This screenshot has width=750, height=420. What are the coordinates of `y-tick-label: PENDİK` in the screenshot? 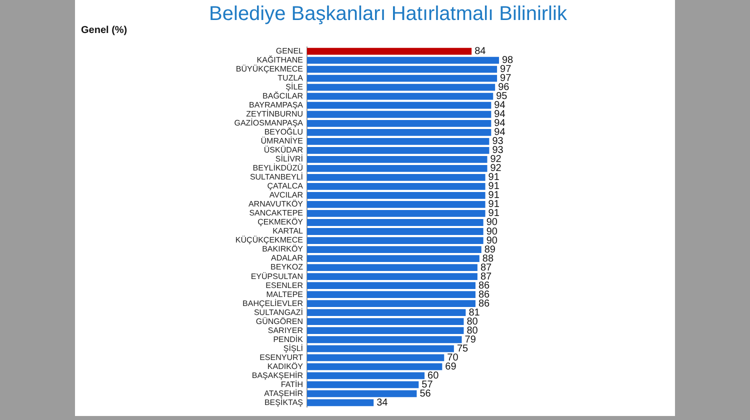 It's located at (288, 339).